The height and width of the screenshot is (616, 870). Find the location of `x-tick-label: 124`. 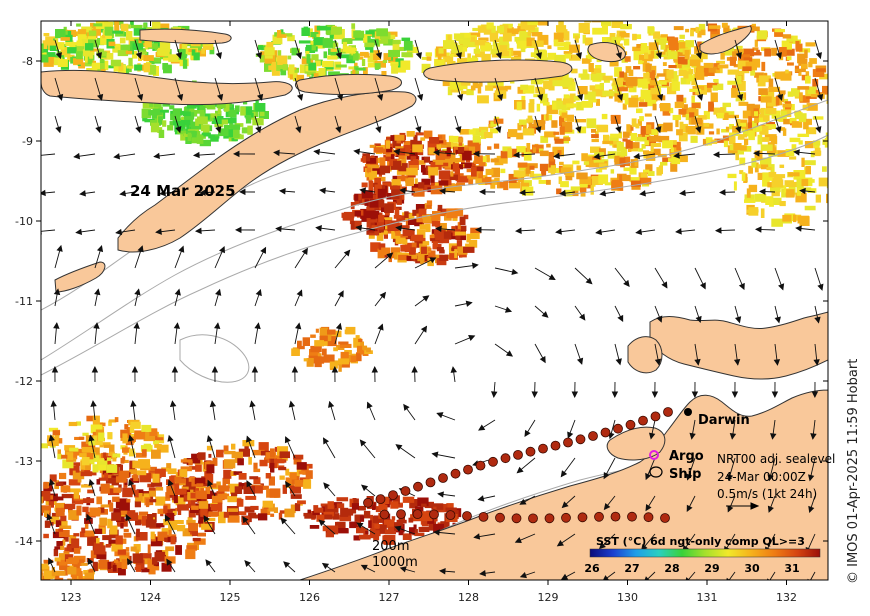

x-tick-label: 124 is located at coordinates (150, 597).